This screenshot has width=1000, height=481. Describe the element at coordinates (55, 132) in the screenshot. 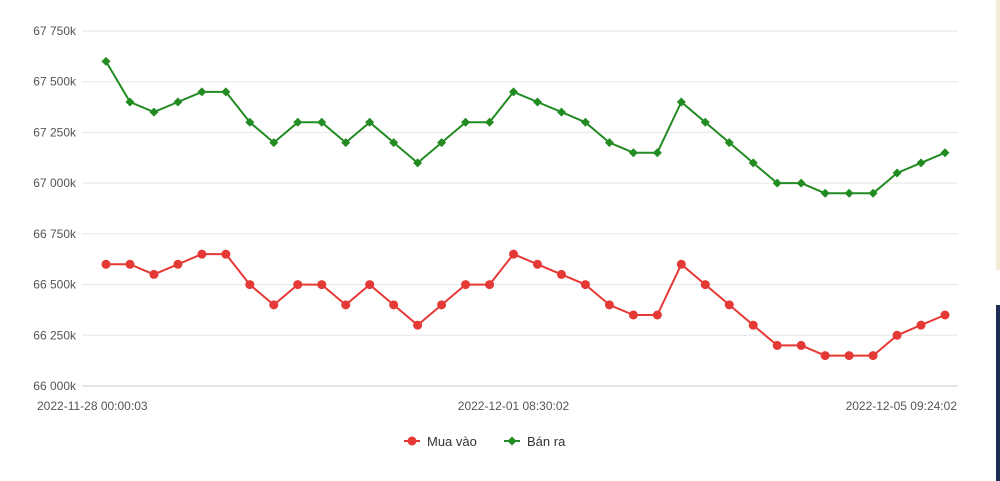

I see `y-tick-label: 67 250k` at that location.